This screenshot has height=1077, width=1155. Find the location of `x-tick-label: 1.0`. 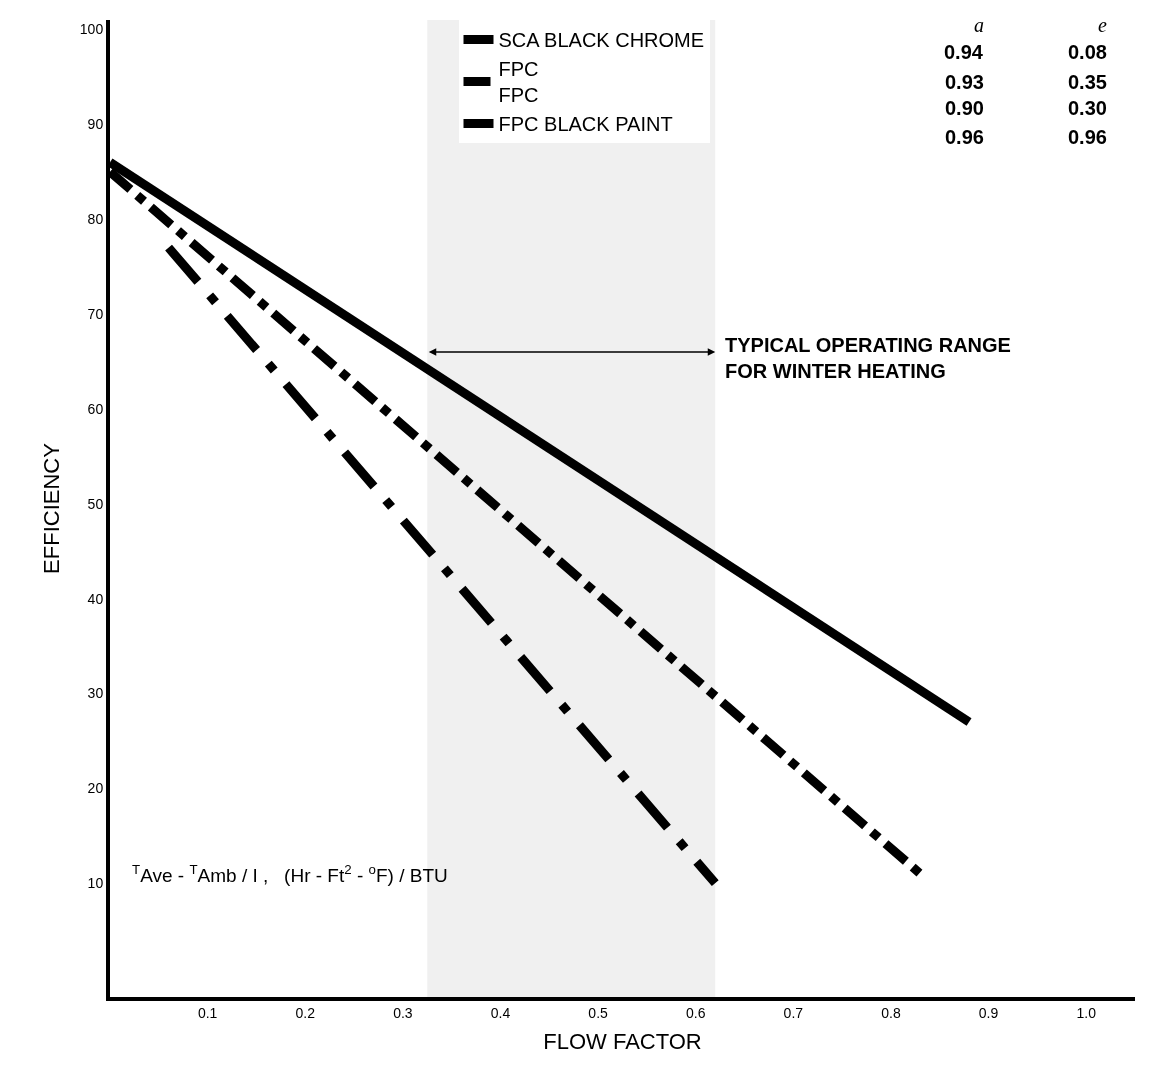

x-tick-label: 1.0 is located at coordinates (1086, 1012).